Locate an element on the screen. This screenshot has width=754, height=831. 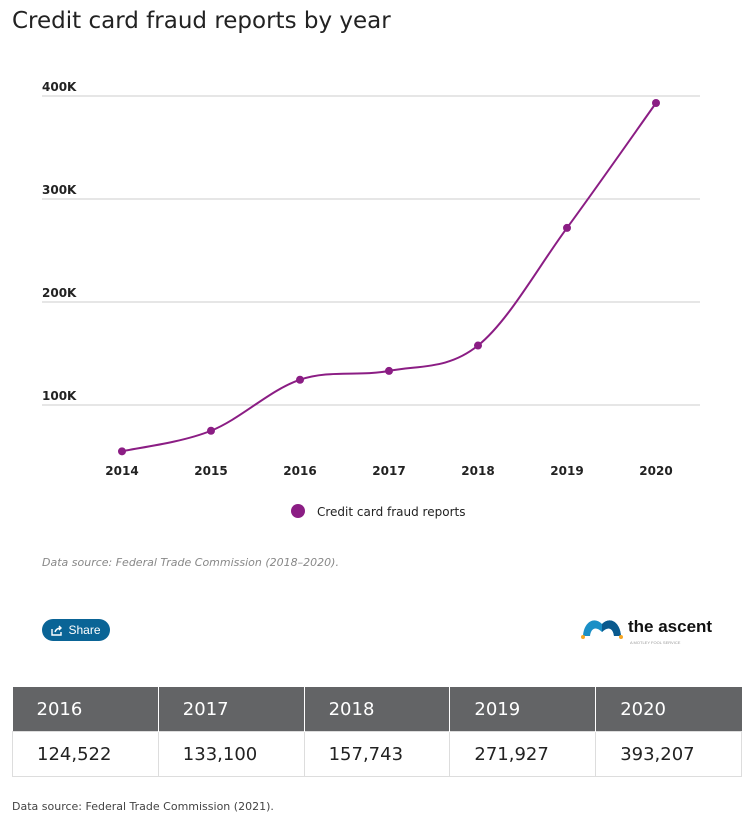
share-button: Share is located at coordinates (76, 630).